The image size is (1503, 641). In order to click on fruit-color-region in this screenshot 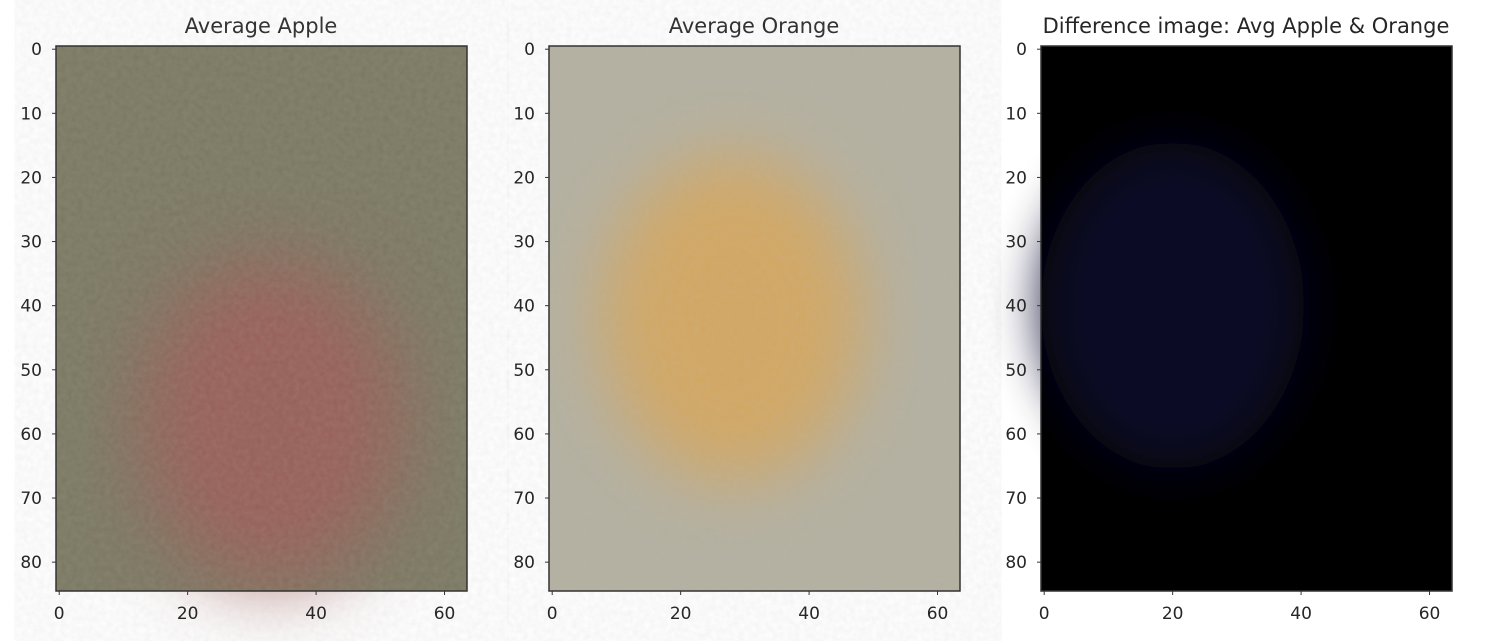, I will do `click(1173, 306)`.